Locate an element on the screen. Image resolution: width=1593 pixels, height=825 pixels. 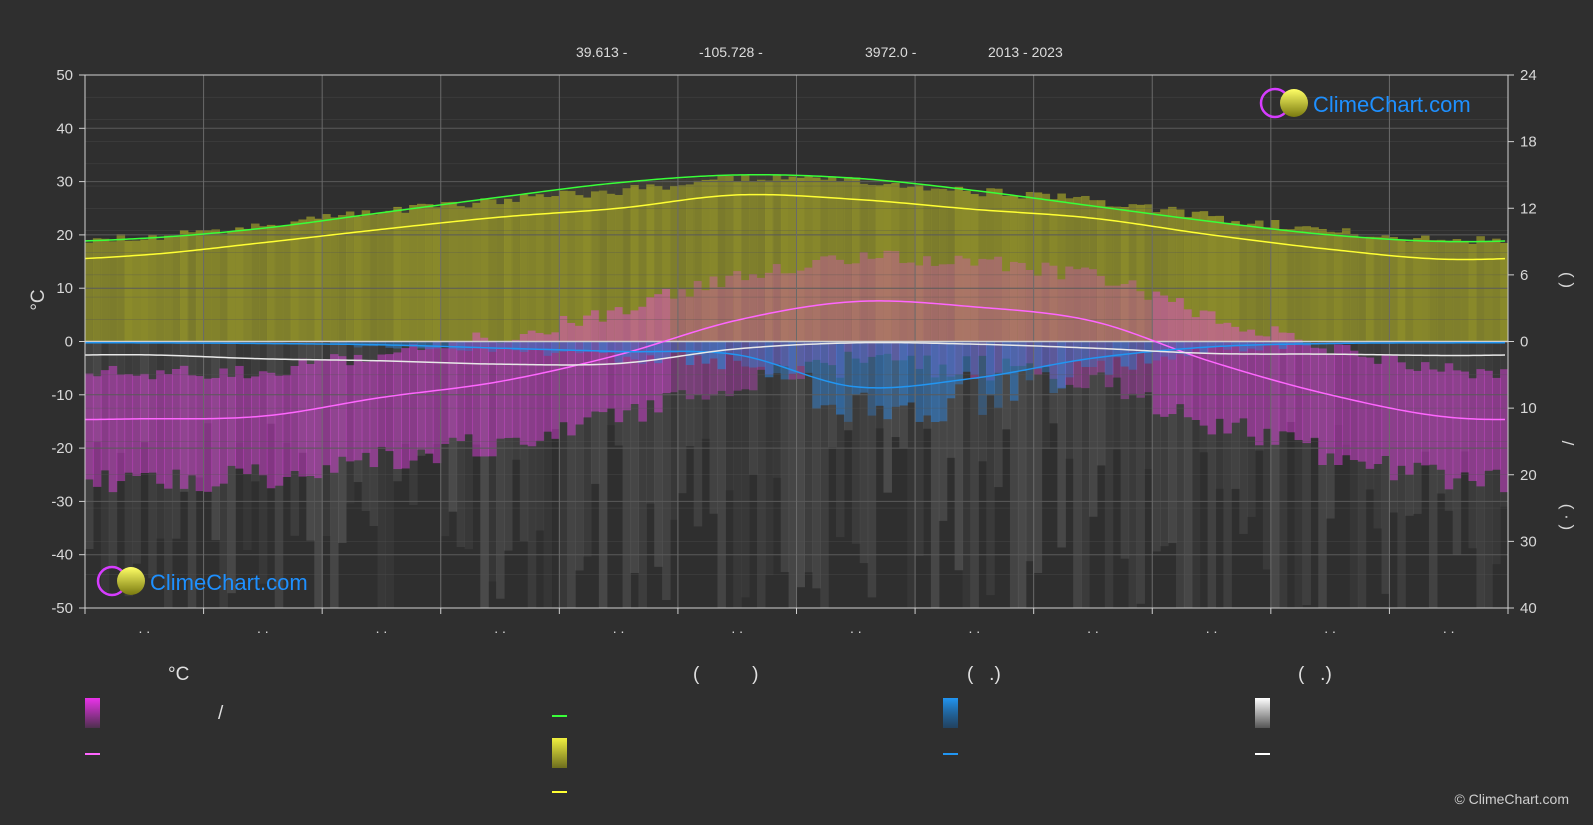
header-longitude: -105.728 - is located at coordinates (731, 52).